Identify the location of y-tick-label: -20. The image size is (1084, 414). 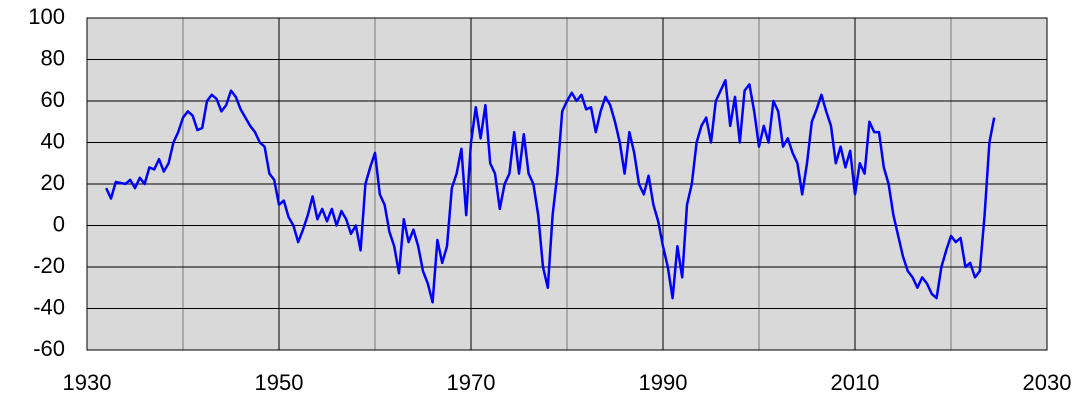
(49, 265).